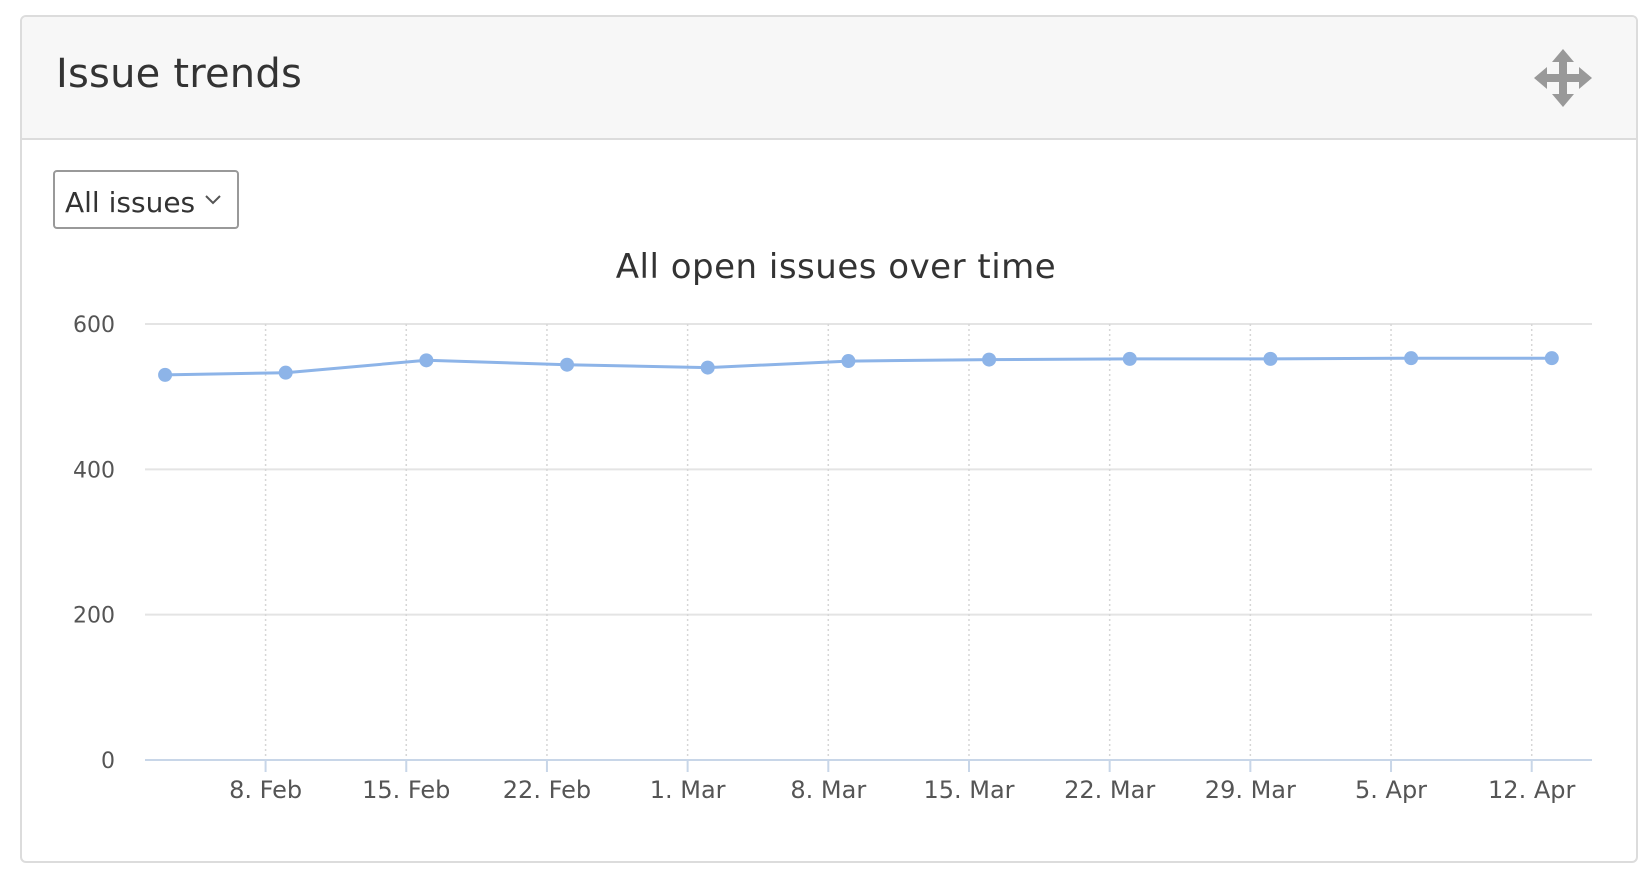 This screenshot has width=1650, height=884. I want to click on widget-title: Issue trends, so click(179, 74).